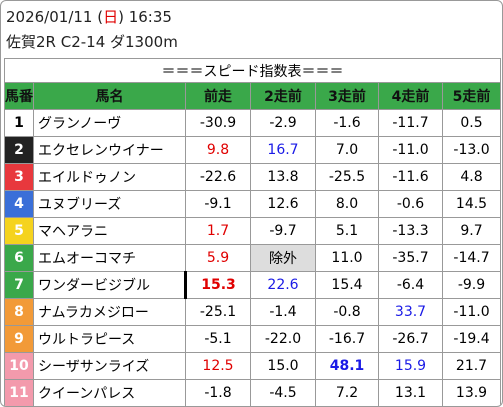 This screenshot has width=503, height=407. What do you see at coordinates (253, 204) in the screenshot?
I see `horse-row: 4 ユヌブリーズ -9.1 12.6 8.0 -0.6 14.5` at bounding box center [253, 204].